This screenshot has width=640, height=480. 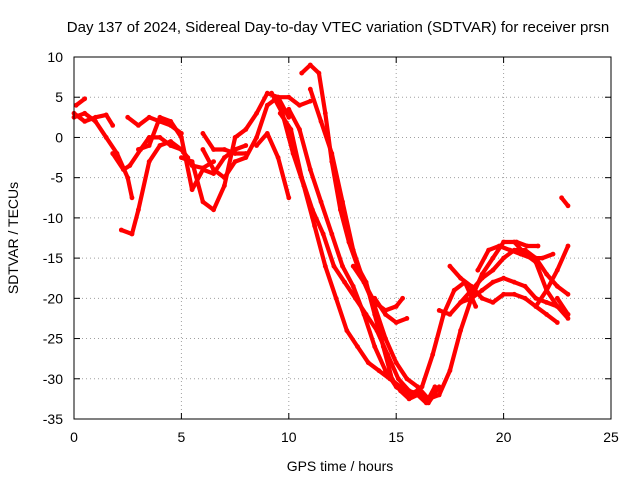 I want to click on y-tick-label: -15, so click(x=53, y=258).